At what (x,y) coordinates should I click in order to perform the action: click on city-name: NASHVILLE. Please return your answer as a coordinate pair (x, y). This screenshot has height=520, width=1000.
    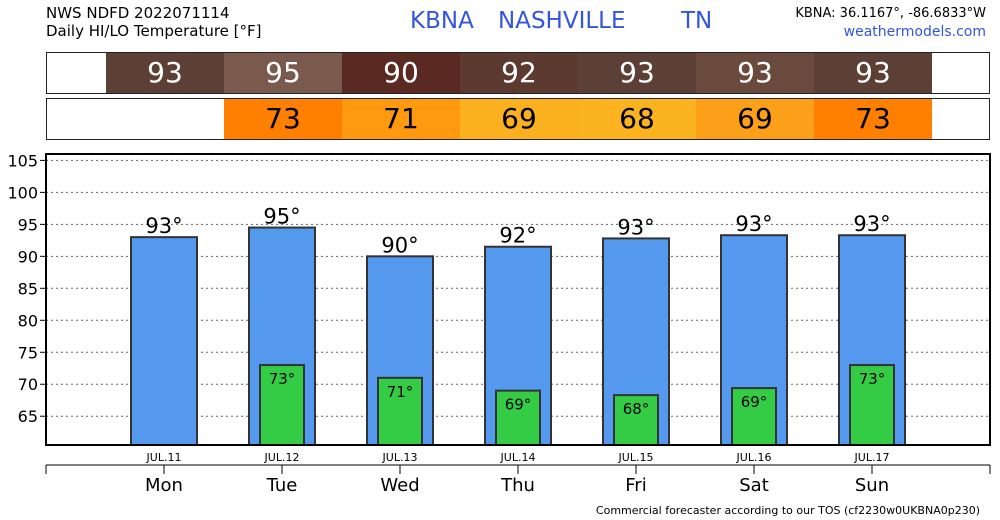
    Looking at the image, I should click on (562, 21).